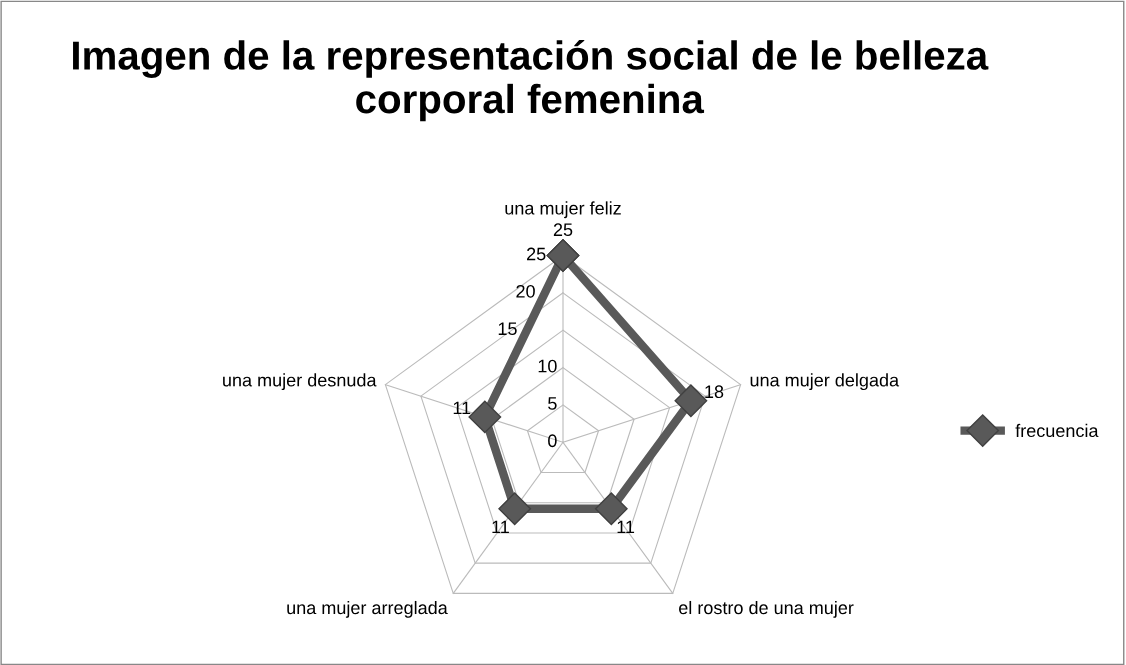 Image resolution: width=1126 pixels, height=665 pixels. Describe the element at coordinates (507, 329) in the screenshot. I see `y-tick-label: 15` at that location.